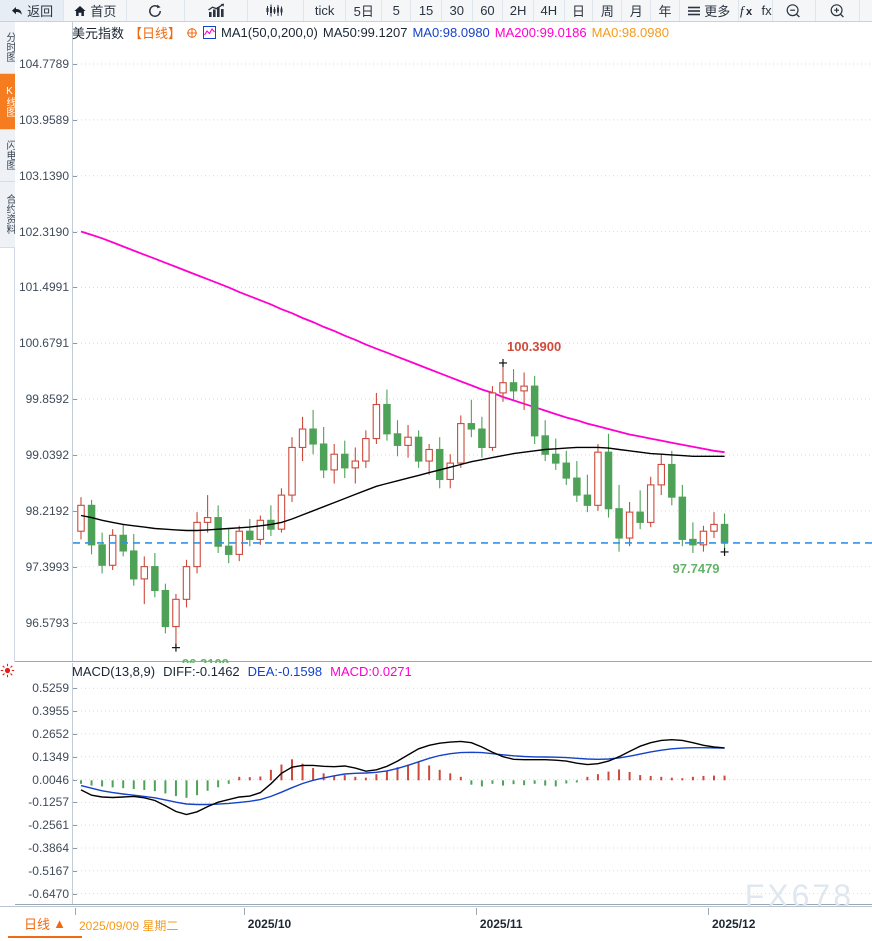  Describe the element at coordinates (734, 924) in the screenshot. I see `x-axis-tick-label: 2025/12` at that location.